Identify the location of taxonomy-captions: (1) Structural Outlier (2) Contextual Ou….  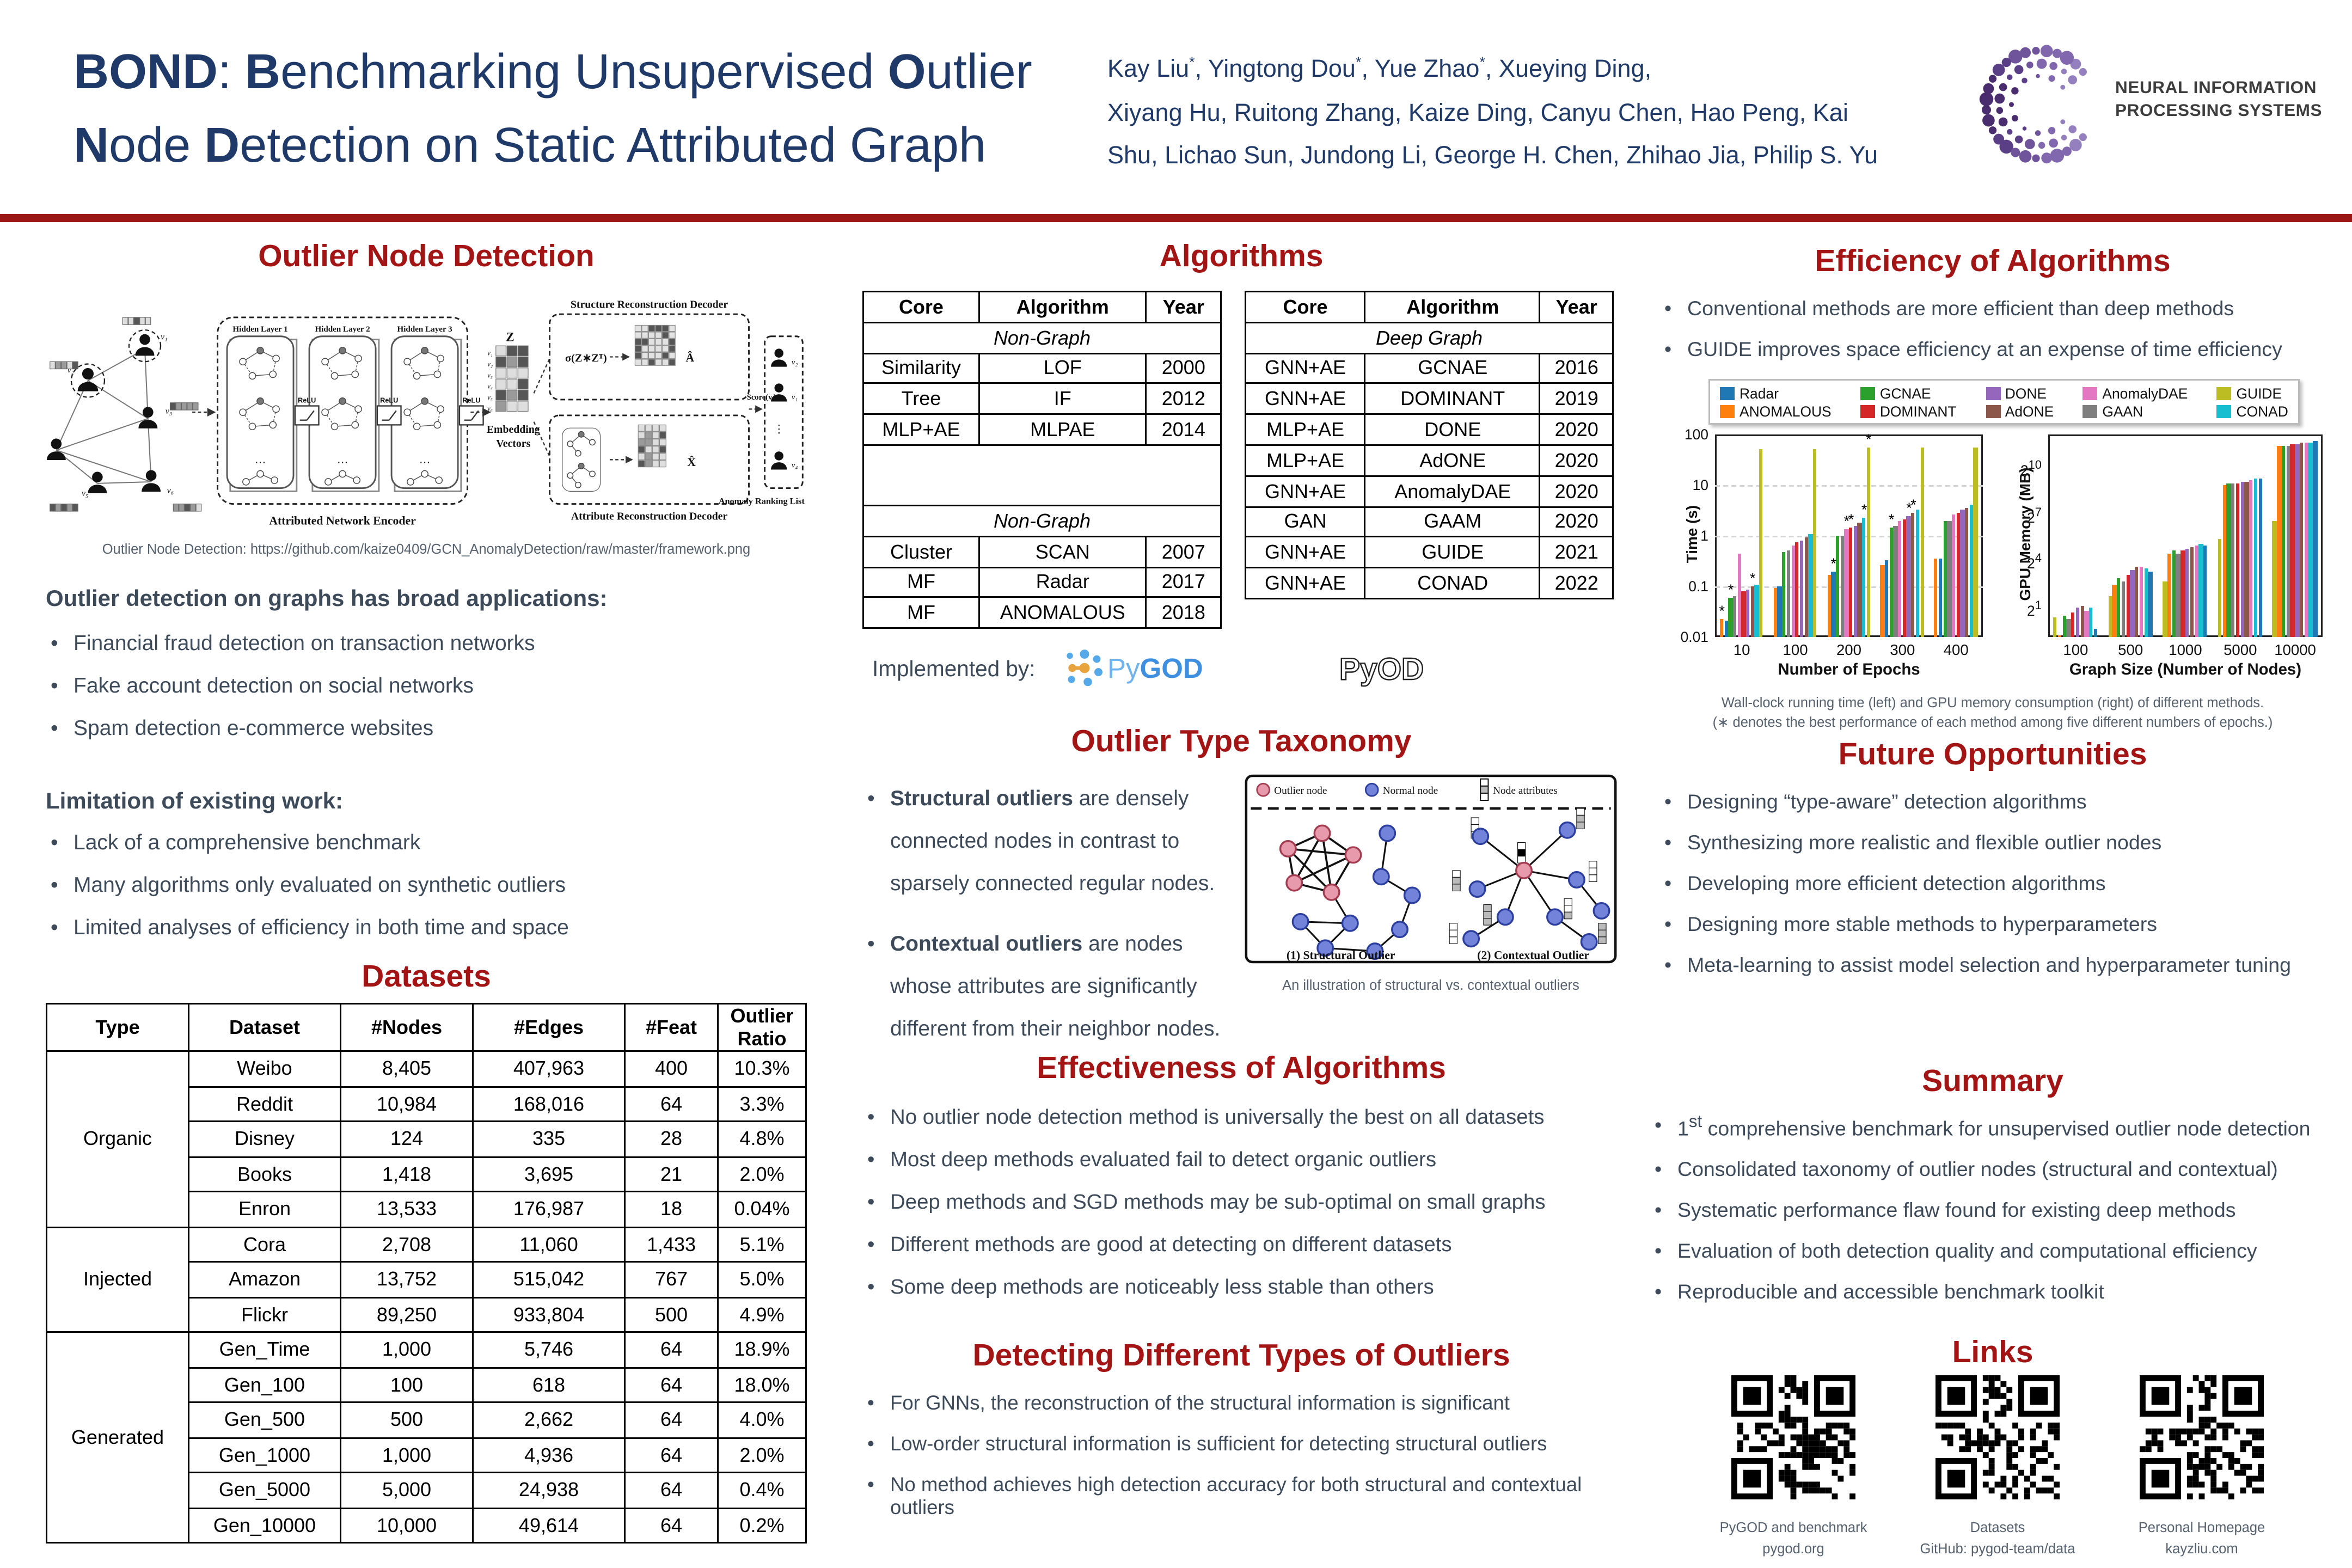
(1438, 954).